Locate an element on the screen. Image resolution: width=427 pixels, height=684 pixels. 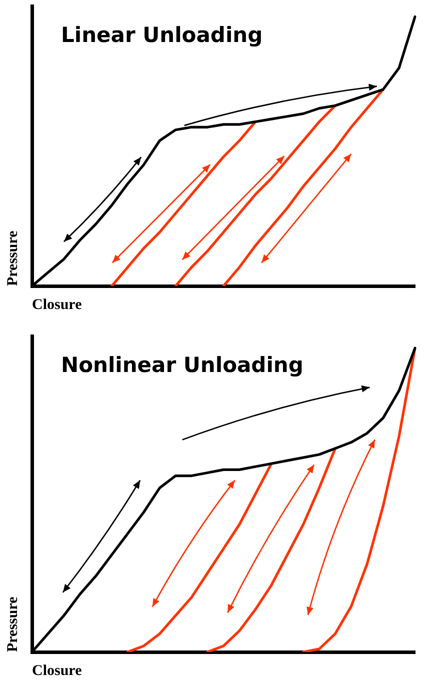
chart-title: Nonlinear Unloading is located at coordinates (182, 365).